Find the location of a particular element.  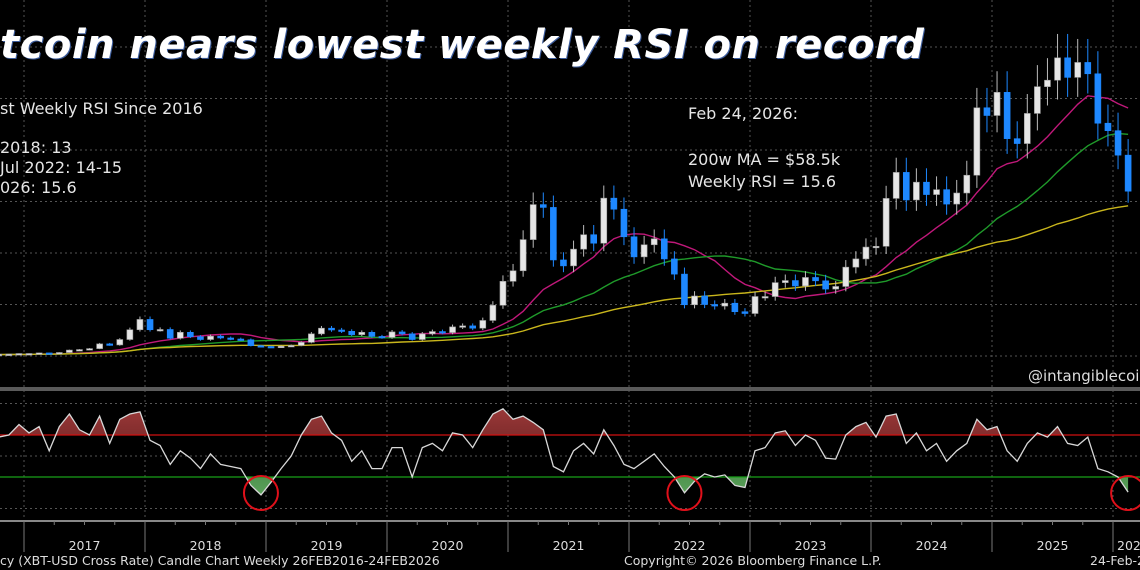

x-axis-tick-label: 2023 is located at coordinates (811, 545).